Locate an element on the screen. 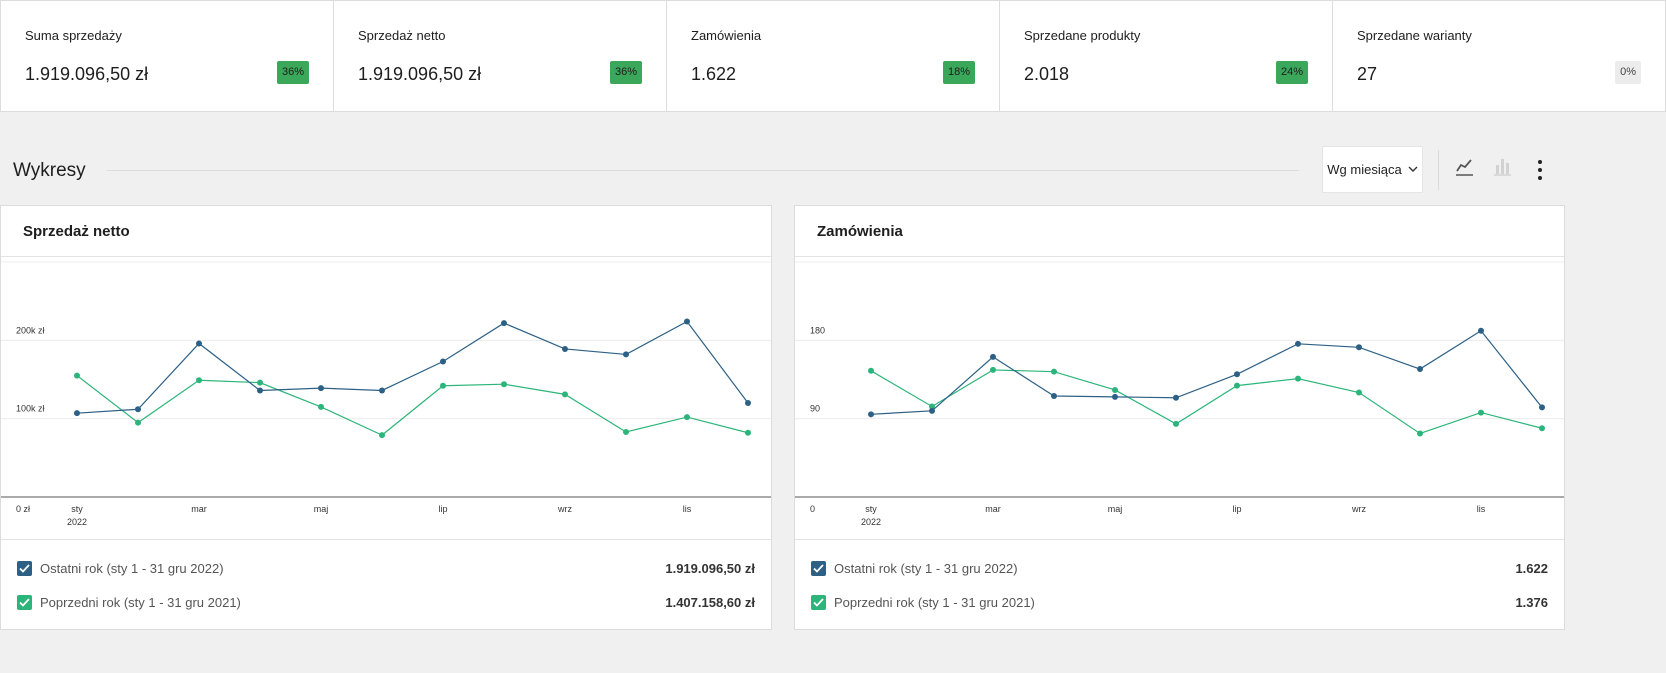  period-select: Wg miesiąca is located at coordinates (1372, 169).